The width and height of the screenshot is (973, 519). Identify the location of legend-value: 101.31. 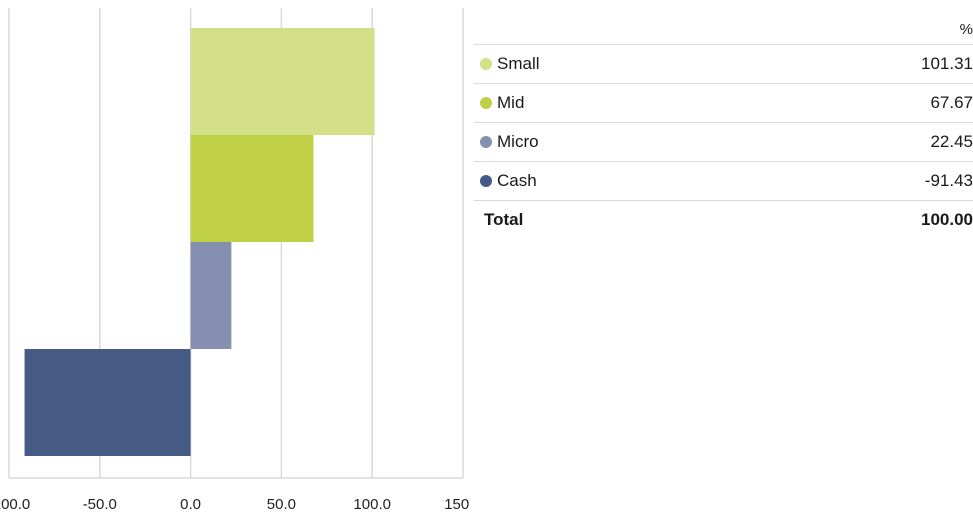
(947, 63).